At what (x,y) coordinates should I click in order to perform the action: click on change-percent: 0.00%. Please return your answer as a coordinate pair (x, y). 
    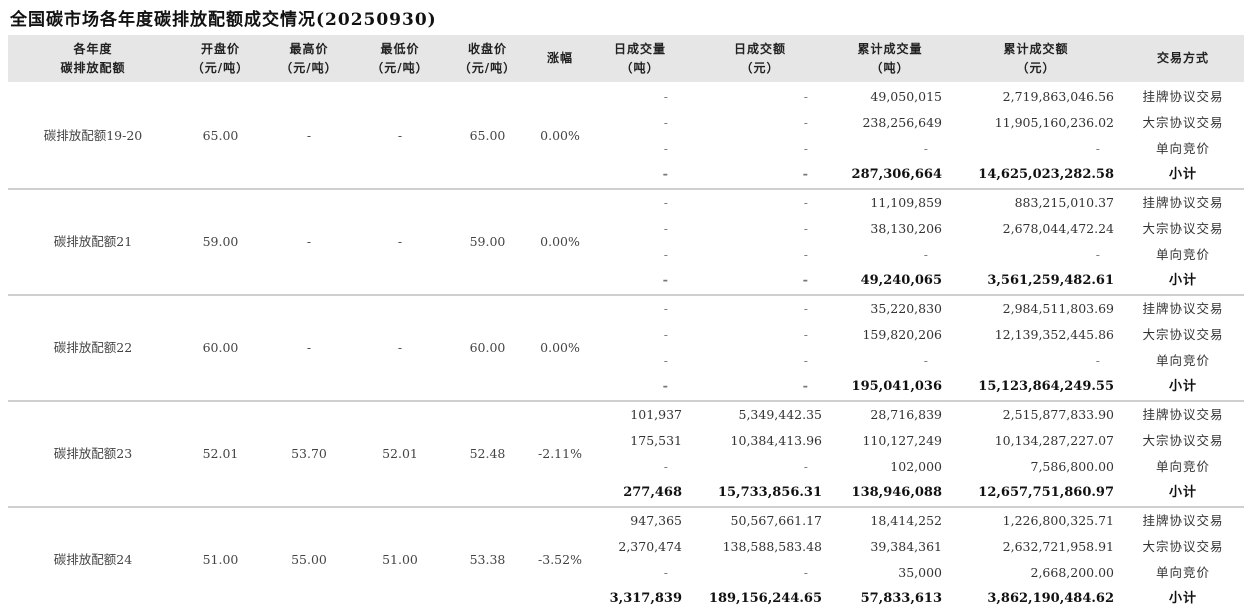
    Looking at the image, I should click on (560, 347).